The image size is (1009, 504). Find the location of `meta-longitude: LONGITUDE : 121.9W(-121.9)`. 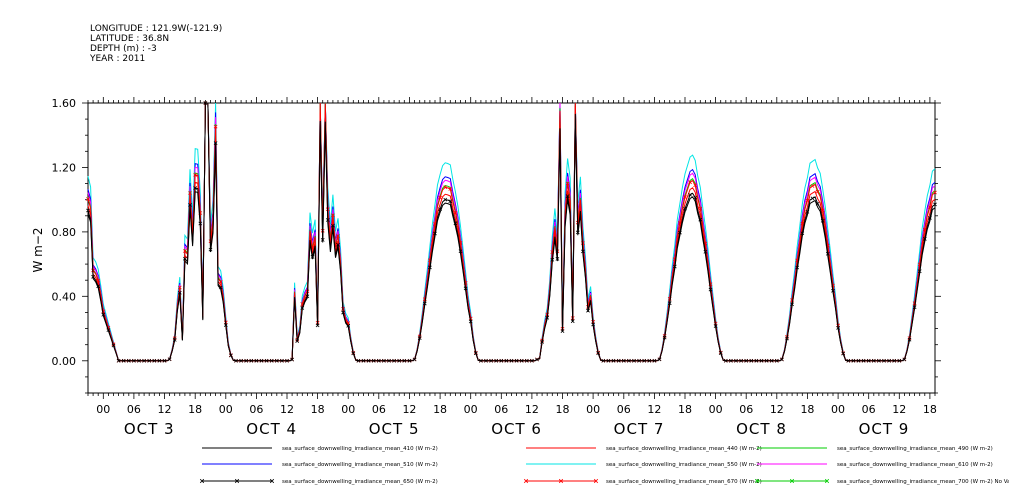

meta-longitude: LONGITUDE : 121.9W(-121.9) is located at coordinates (156, 29).